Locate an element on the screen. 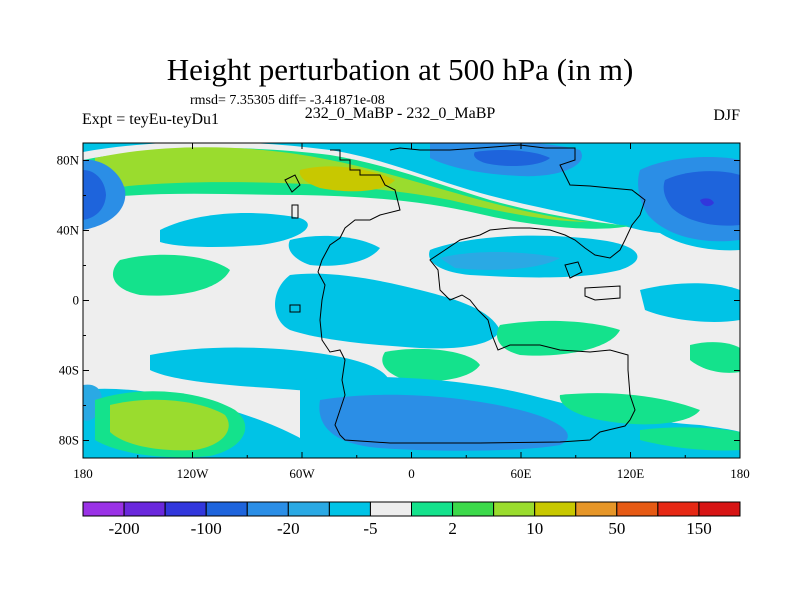  east-tropical-blue is located at coordinates (690, 302).